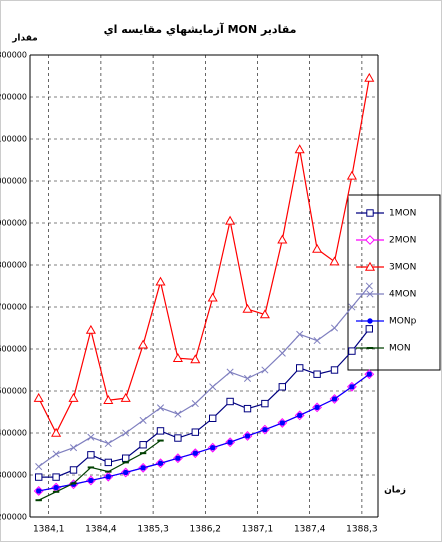 The width and height of the screenshot is (442, 542). I want to click on x-tick-label: 1384,4, so click(101, 530).